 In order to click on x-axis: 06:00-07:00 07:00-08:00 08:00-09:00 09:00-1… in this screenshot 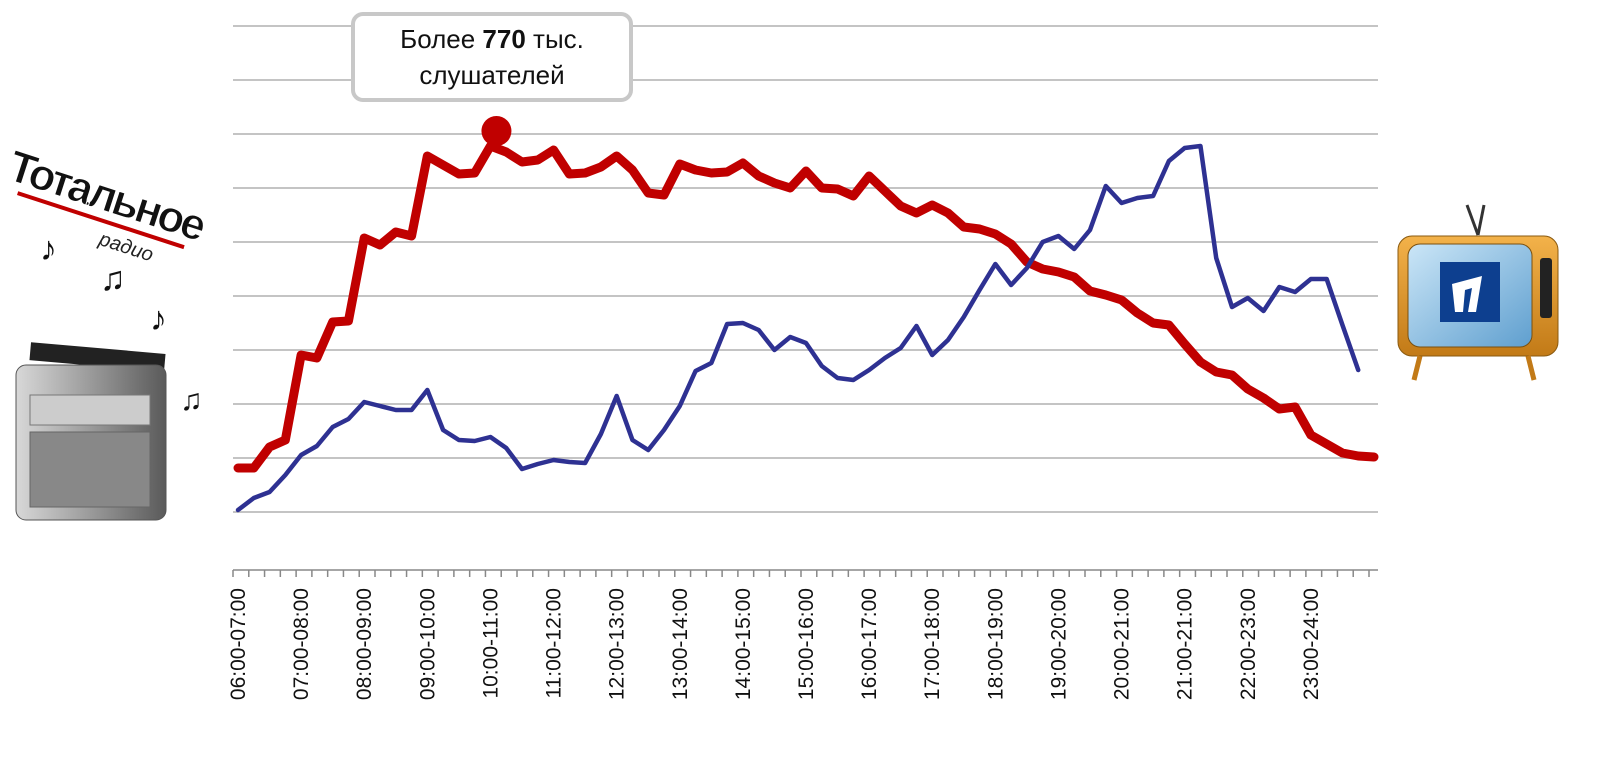, I will do `click(802, 634)`.